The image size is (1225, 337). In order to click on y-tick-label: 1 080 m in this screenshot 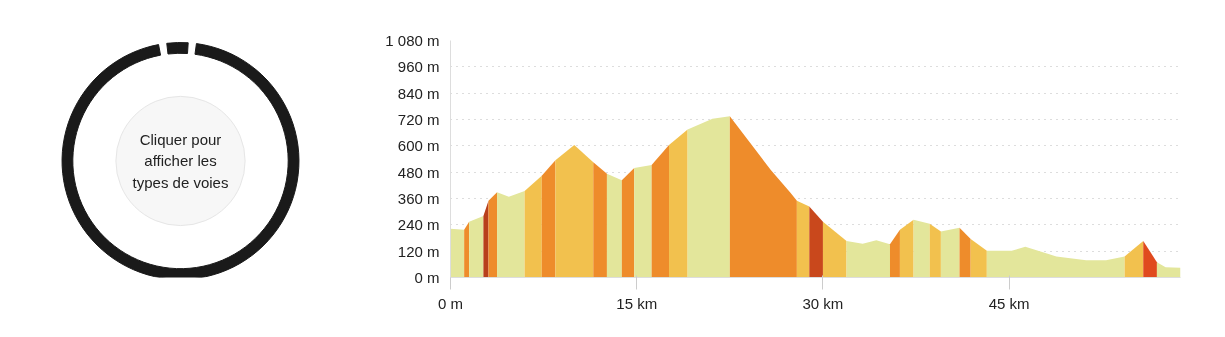, I will do `click(412, 40)`.